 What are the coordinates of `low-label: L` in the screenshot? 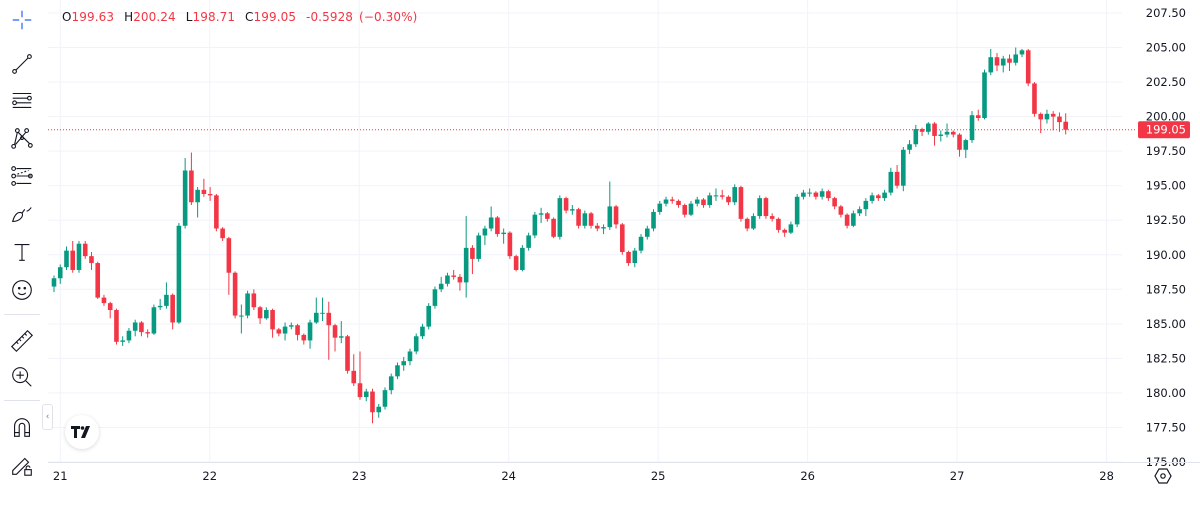 It's located at (189, 17).